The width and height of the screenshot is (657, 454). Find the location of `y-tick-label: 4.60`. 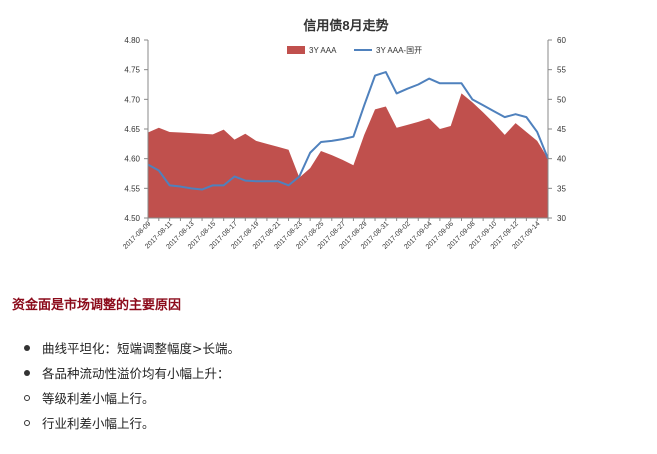

y-tick-label: 4.60 is located at coordinates (132, 159).